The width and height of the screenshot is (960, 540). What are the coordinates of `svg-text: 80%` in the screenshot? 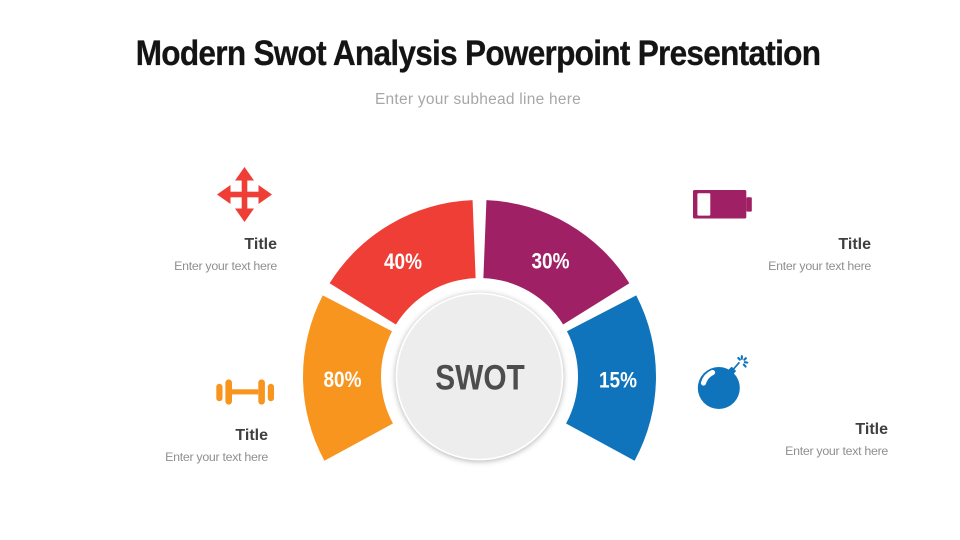 It's located at (343, 379).